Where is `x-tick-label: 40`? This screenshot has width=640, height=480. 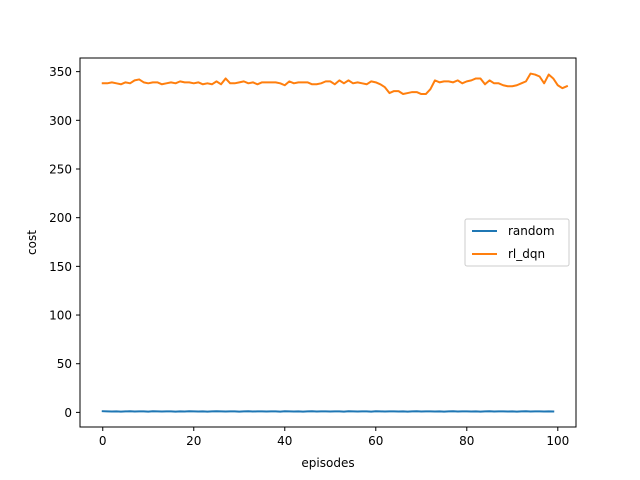
x-tick-label: 40 is located at coordinates (284, 441).